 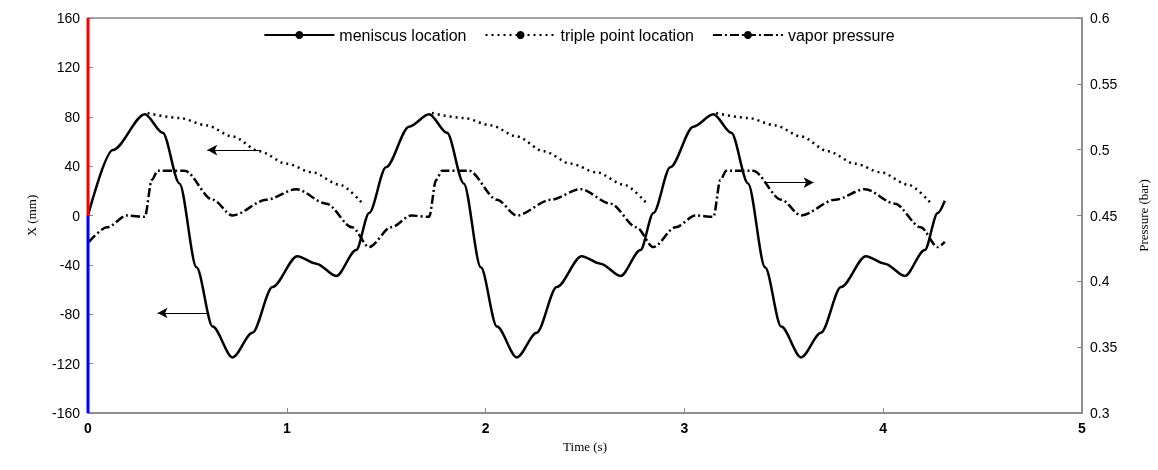 What do you see at coordinates (1100, 413) in the screenshot?
I see `y2-tick-label: 0.3` at bounding box center [1100, 413].